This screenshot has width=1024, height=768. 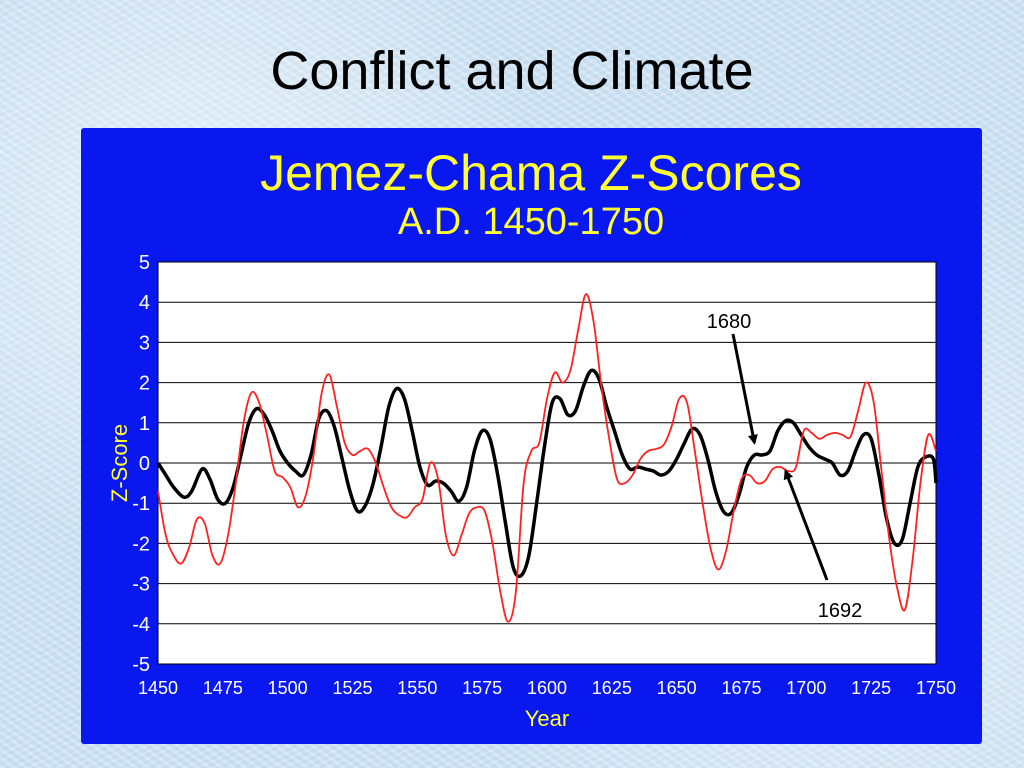 I want to click on annotation-label-1680: 1680, so click(x=729, y=322).